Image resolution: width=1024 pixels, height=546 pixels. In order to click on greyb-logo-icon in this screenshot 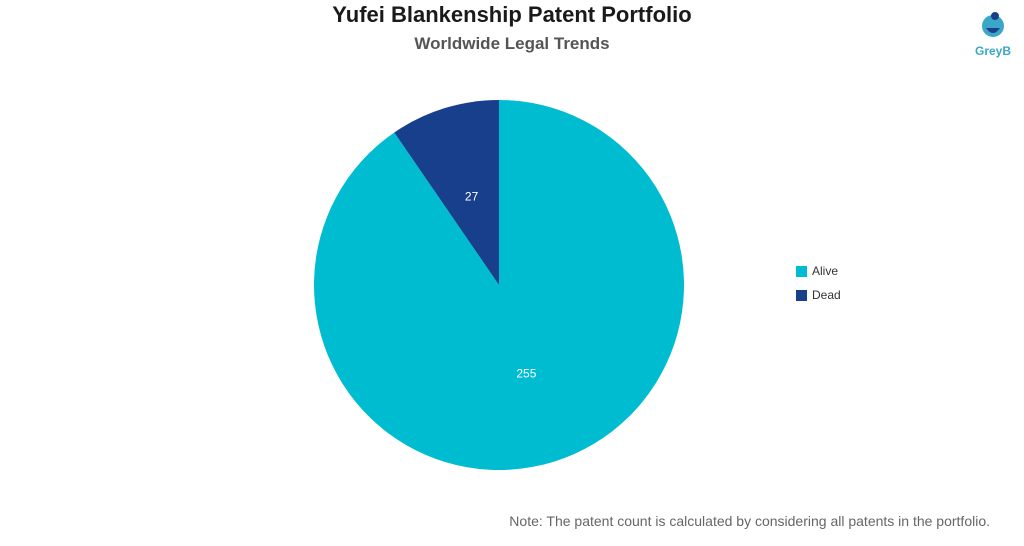, I will do `click(993, 24)`.